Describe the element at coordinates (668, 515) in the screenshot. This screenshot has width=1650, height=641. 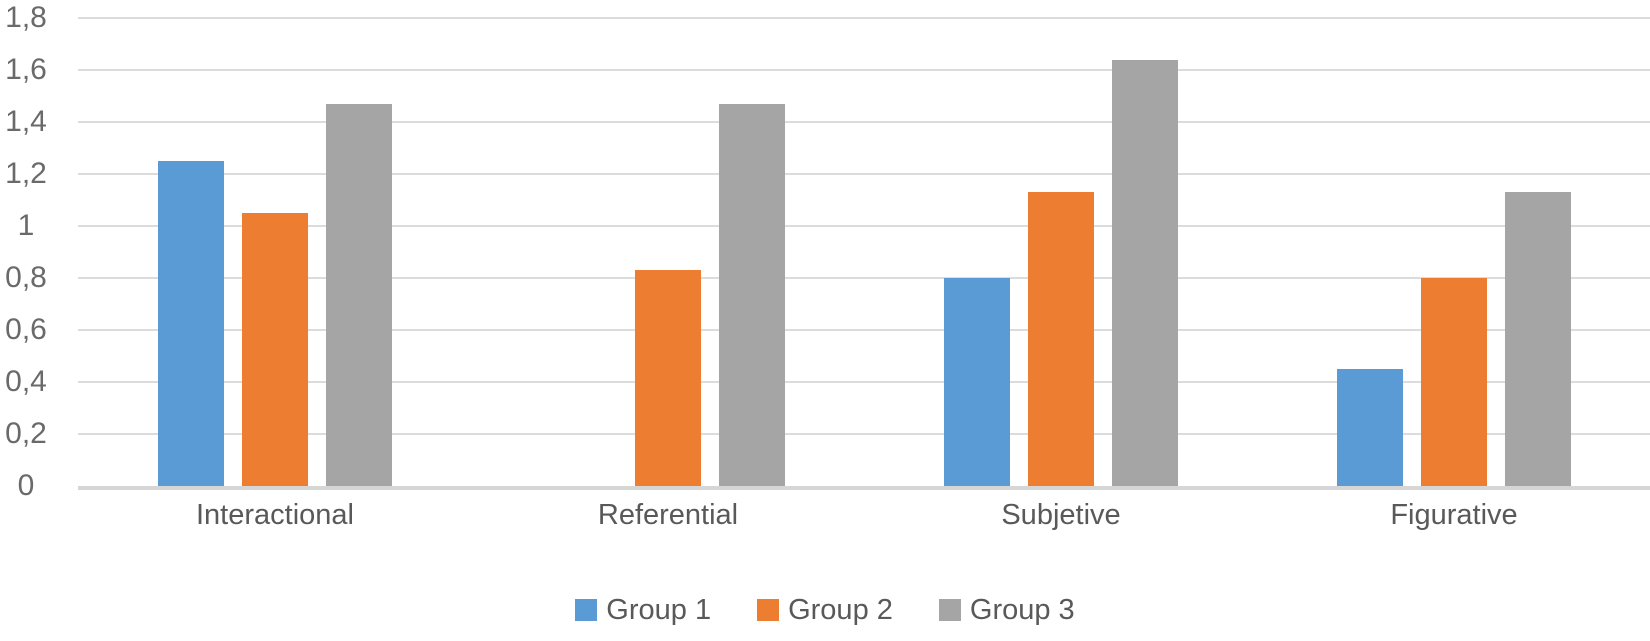
I see `x-axis-category-label: Referential` at that location.